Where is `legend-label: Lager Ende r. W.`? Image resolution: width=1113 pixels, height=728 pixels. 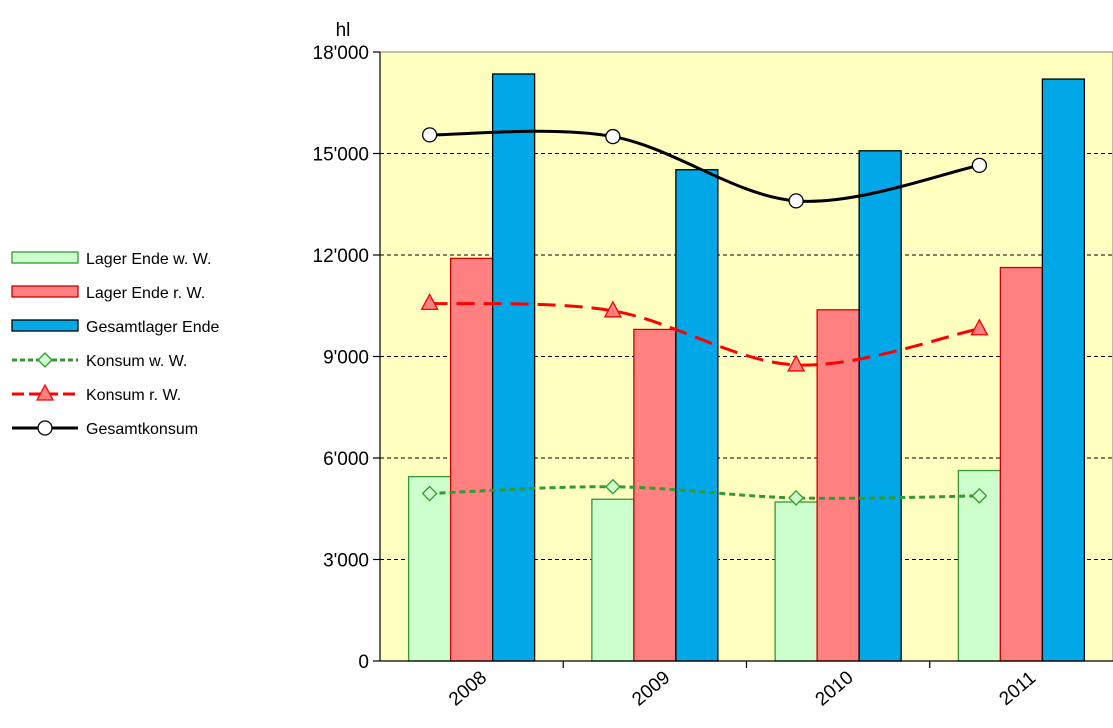
legend-label: Lager Ende r. W. is located at coordinates (145, 293).